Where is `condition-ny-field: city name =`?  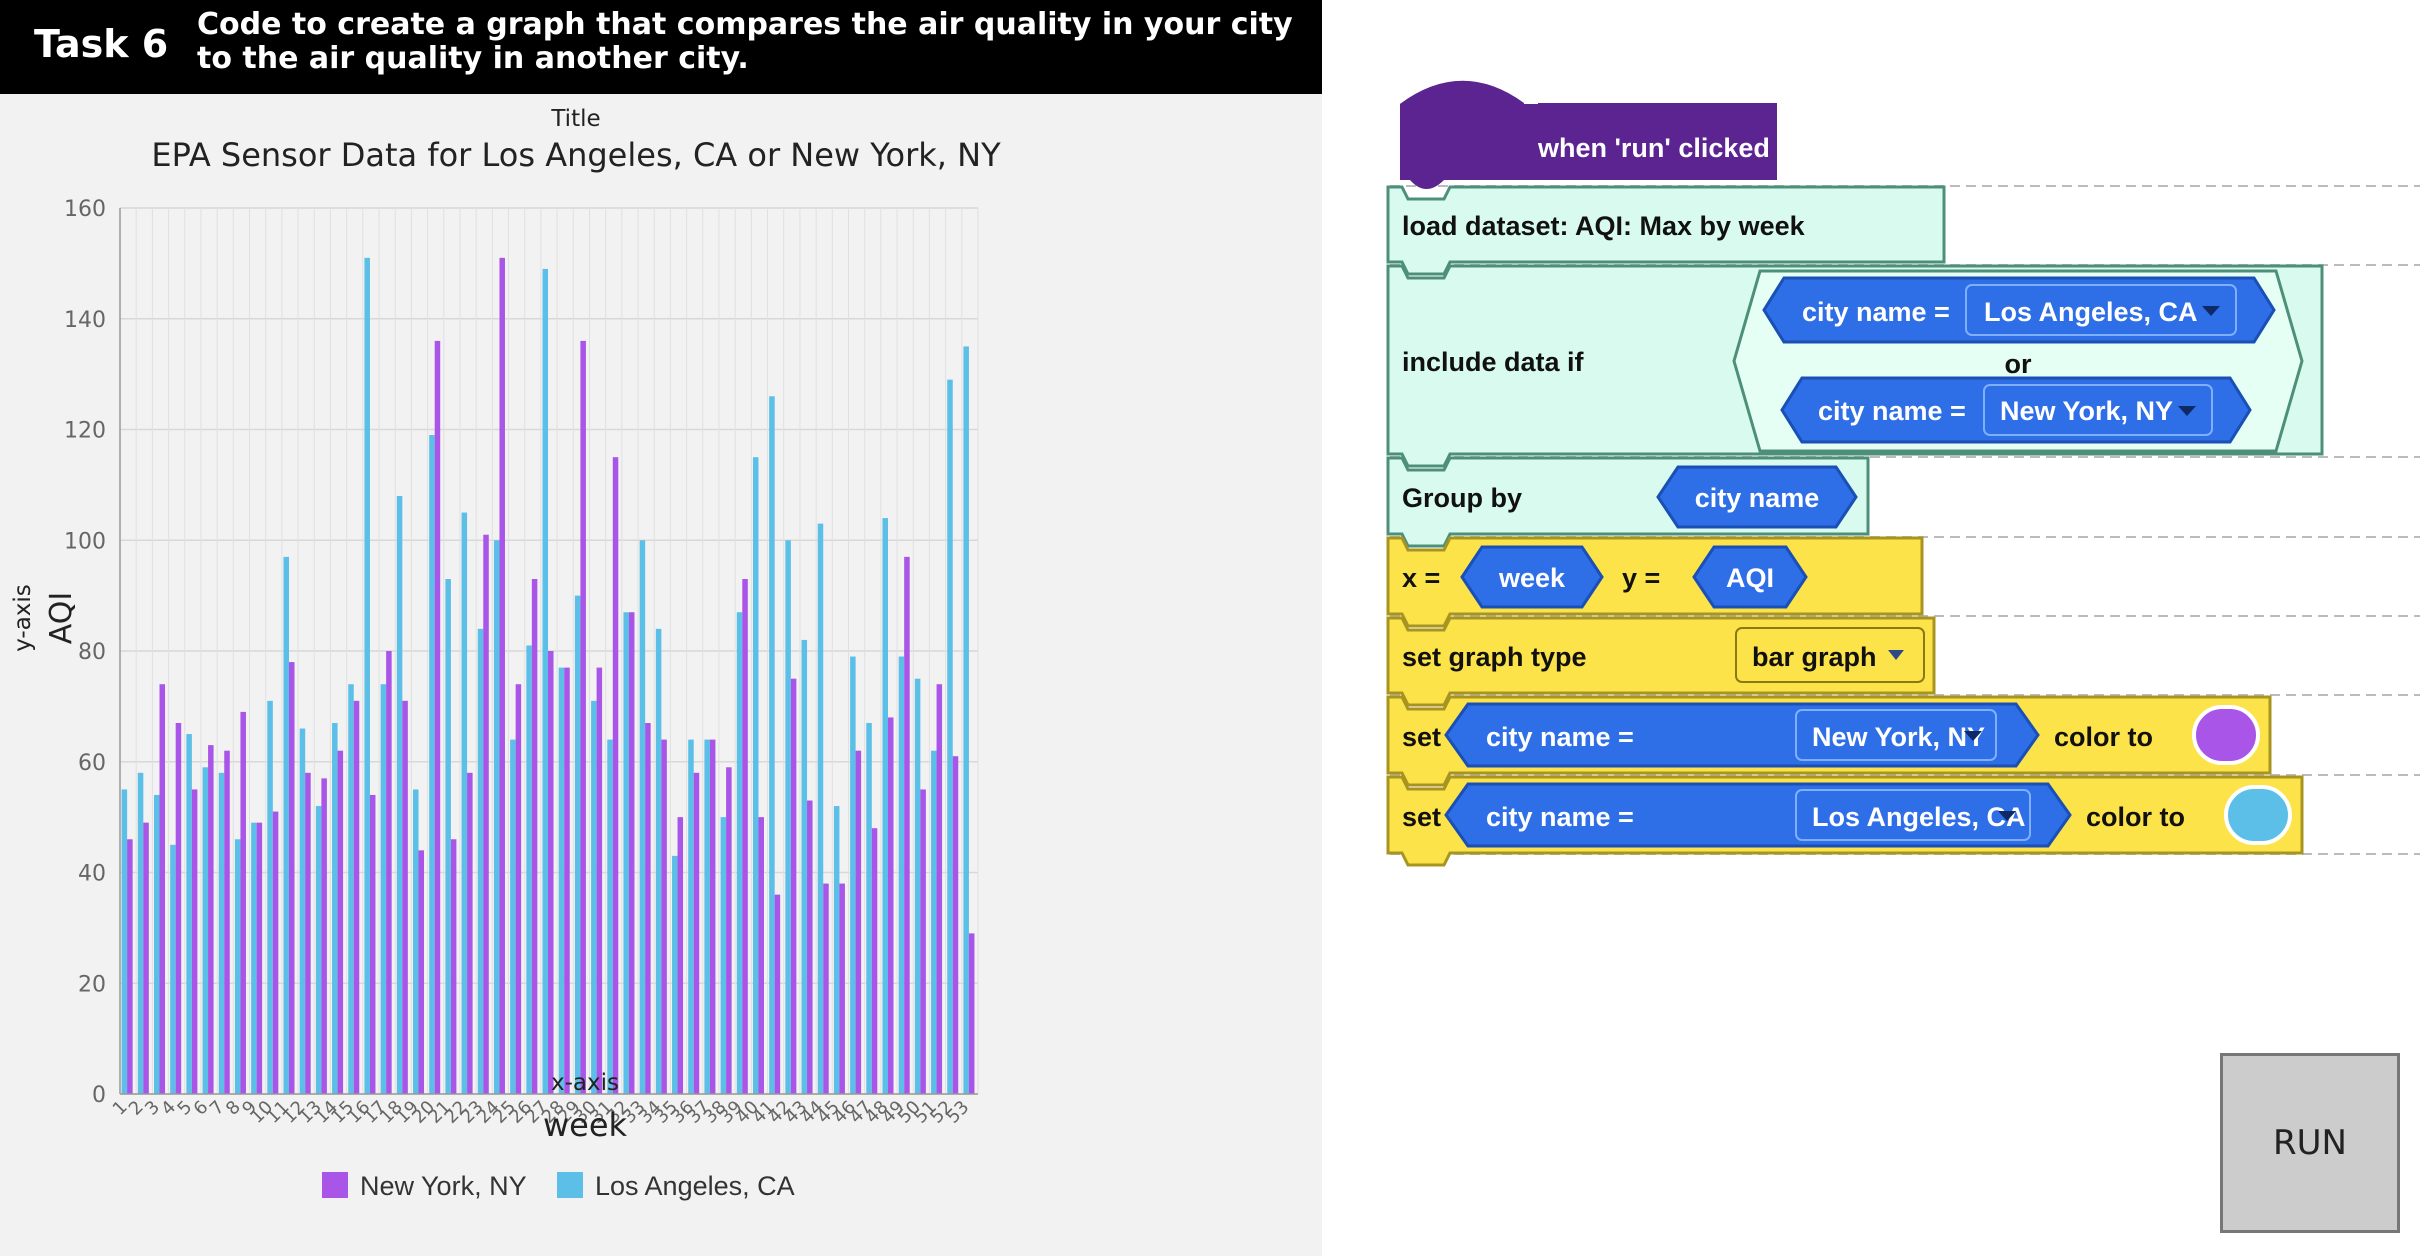 condition-ny-field: city name = is located at coordinates (1892, 411).